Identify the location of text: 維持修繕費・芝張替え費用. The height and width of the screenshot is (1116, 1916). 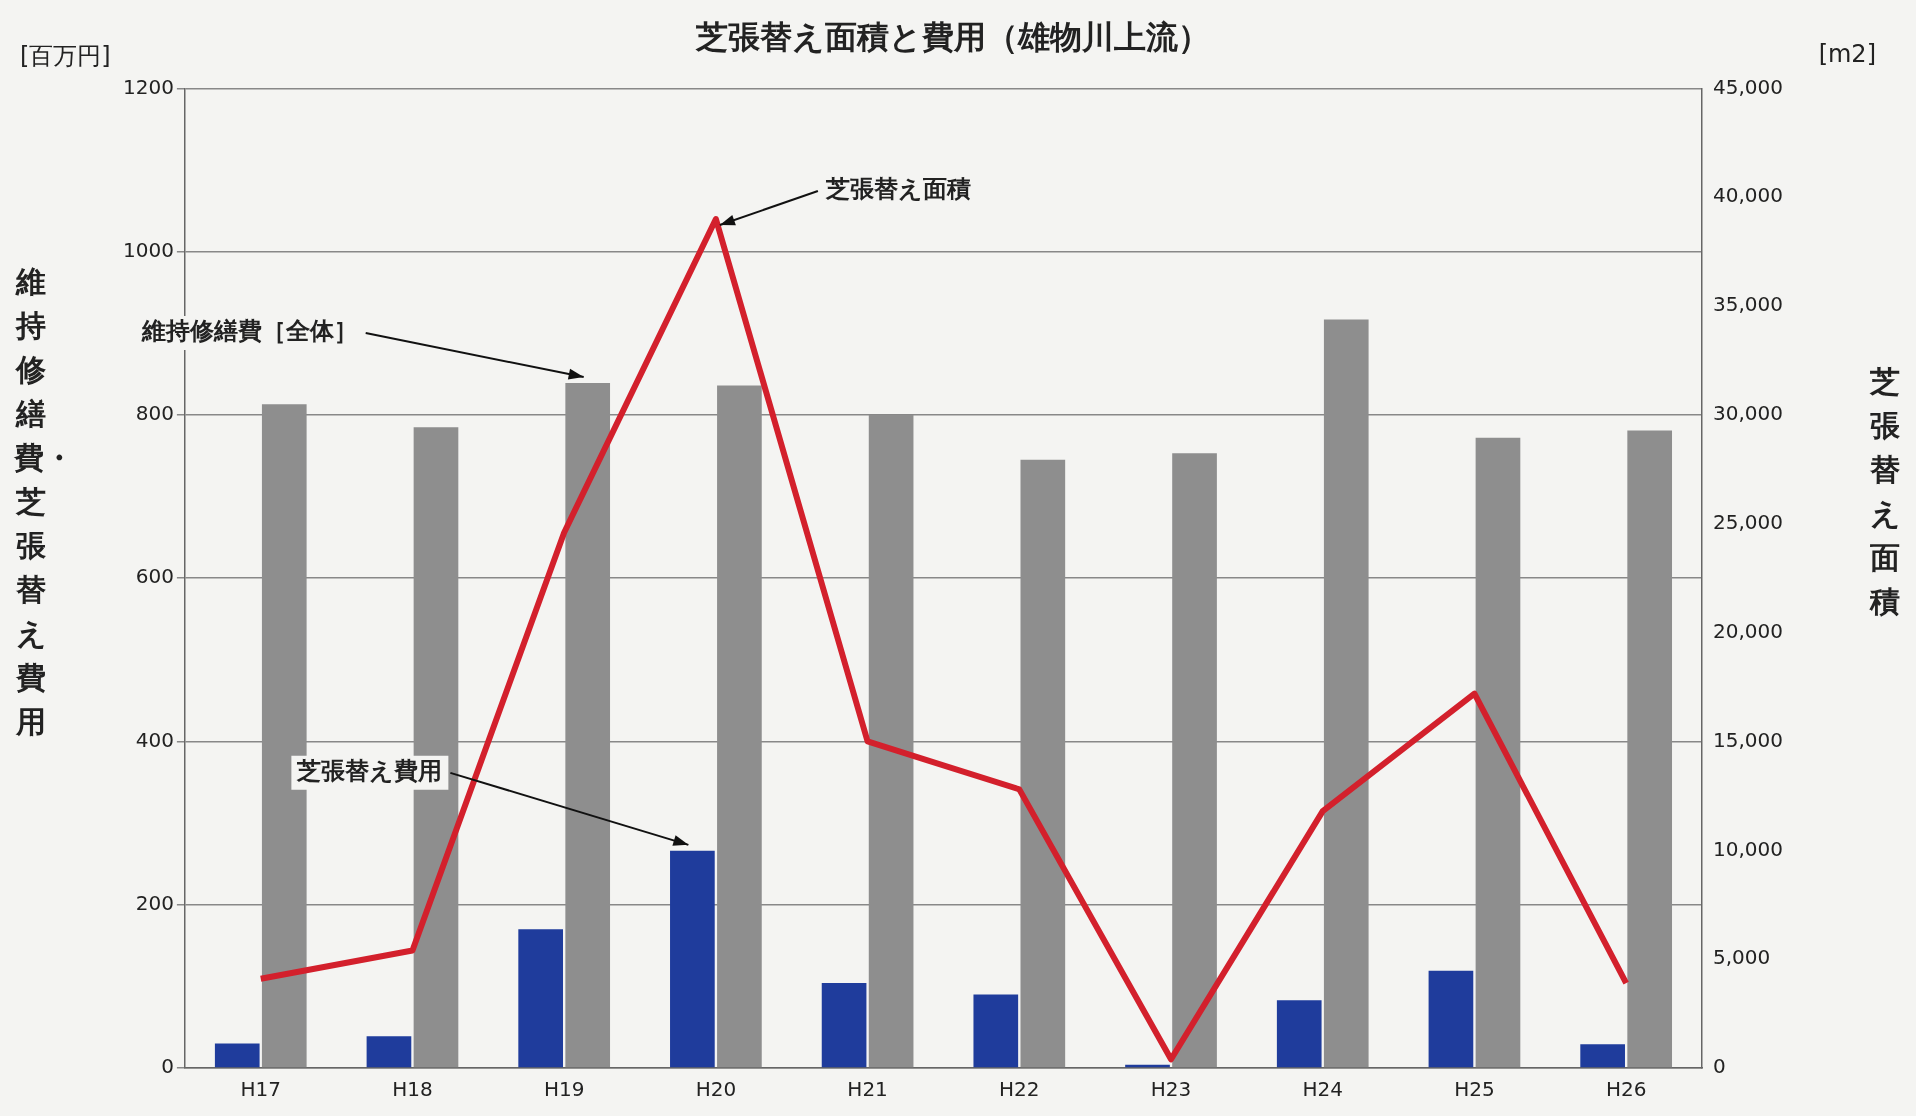
(44, 501).